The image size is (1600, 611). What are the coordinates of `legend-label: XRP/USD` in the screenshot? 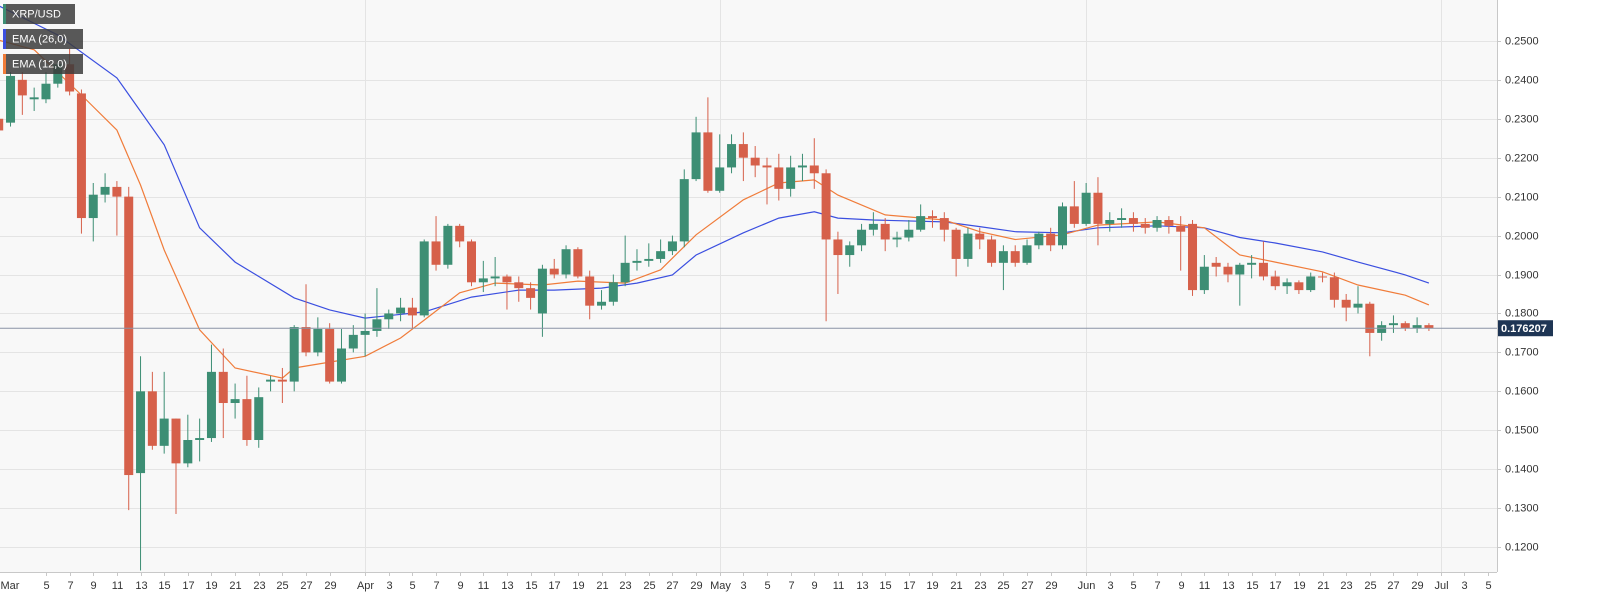 It's located at (36, 14).